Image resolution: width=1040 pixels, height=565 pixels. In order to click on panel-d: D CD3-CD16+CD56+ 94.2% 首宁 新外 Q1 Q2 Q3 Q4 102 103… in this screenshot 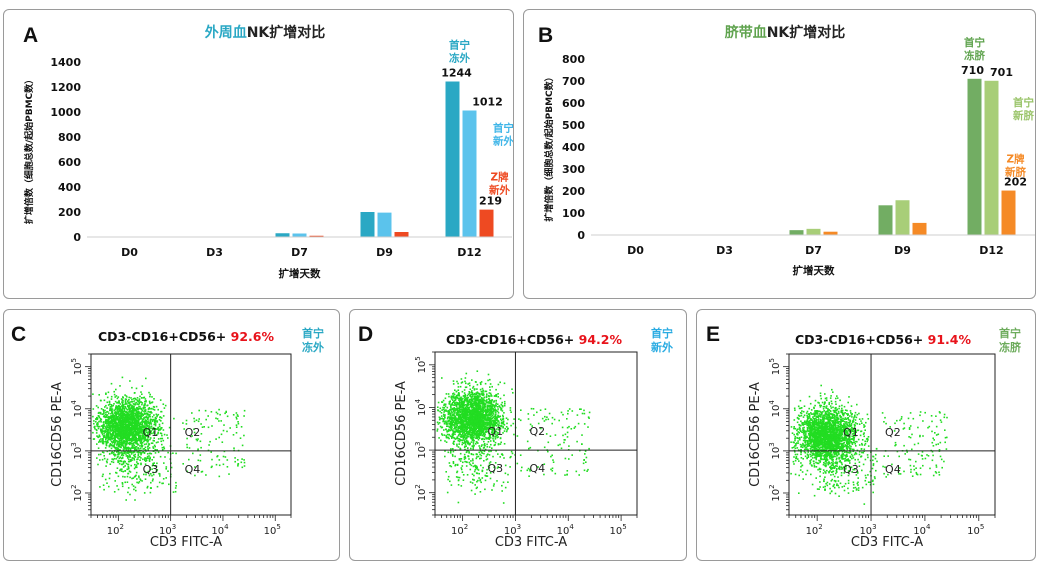, I will do `click(518, 435)`.